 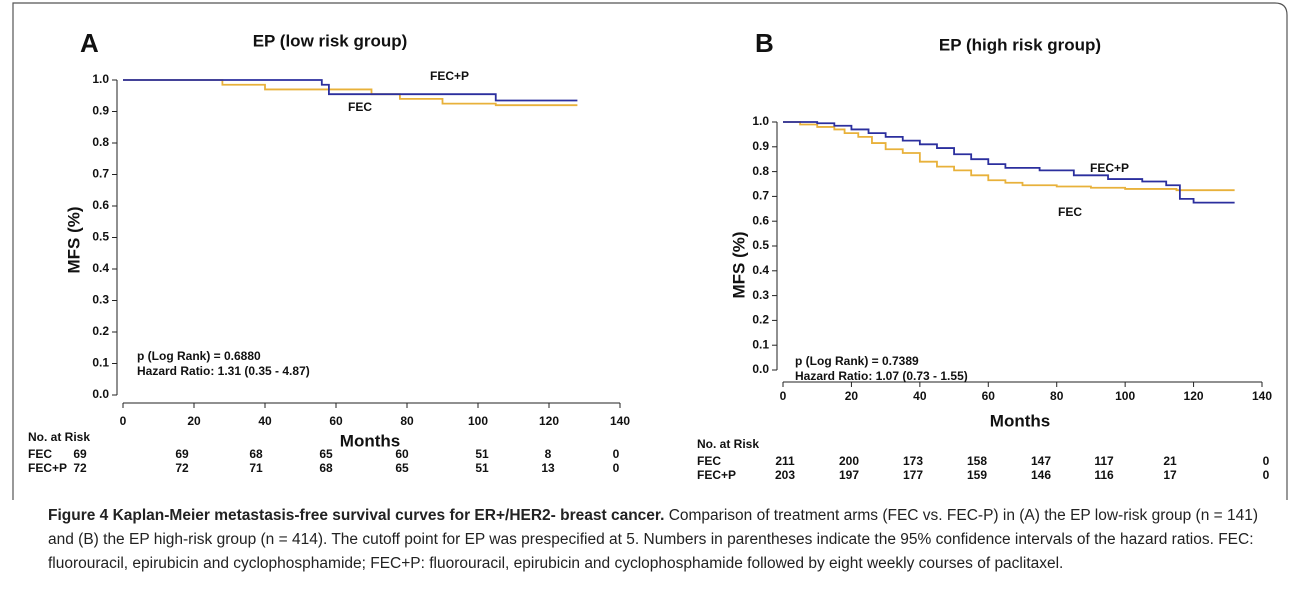 I want to click on panel-letter: A, so click(x=89, y=43).